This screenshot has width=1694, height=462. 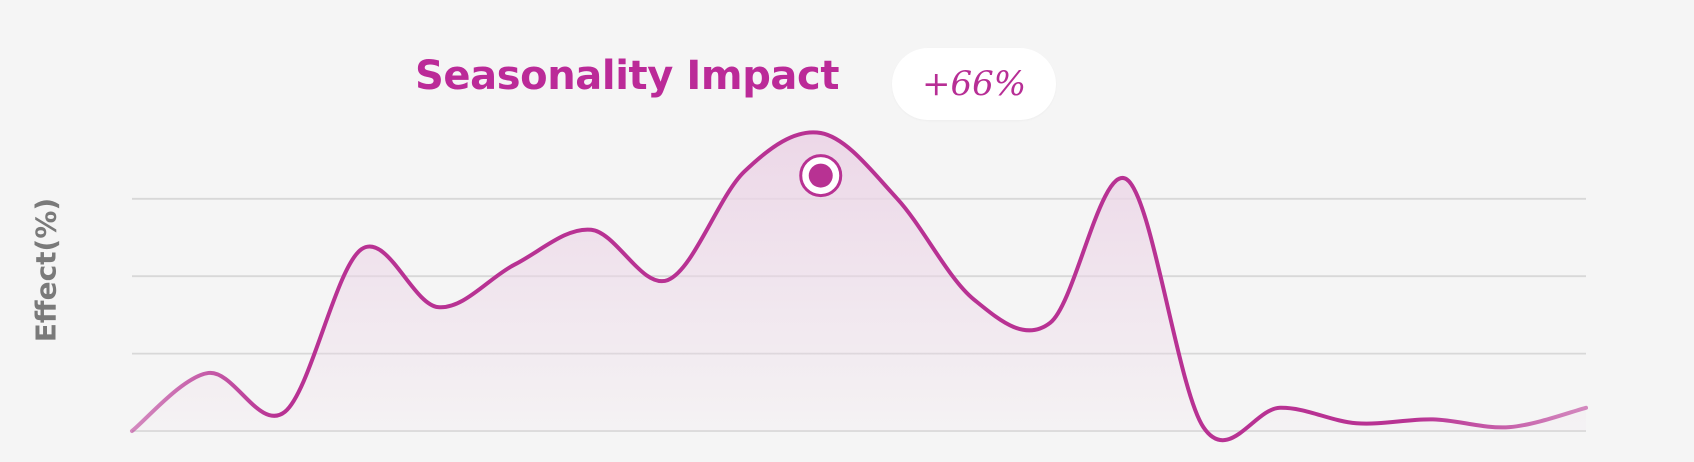 I want to click on y-axis-label: Effect(%), so click(x=46, y=270).